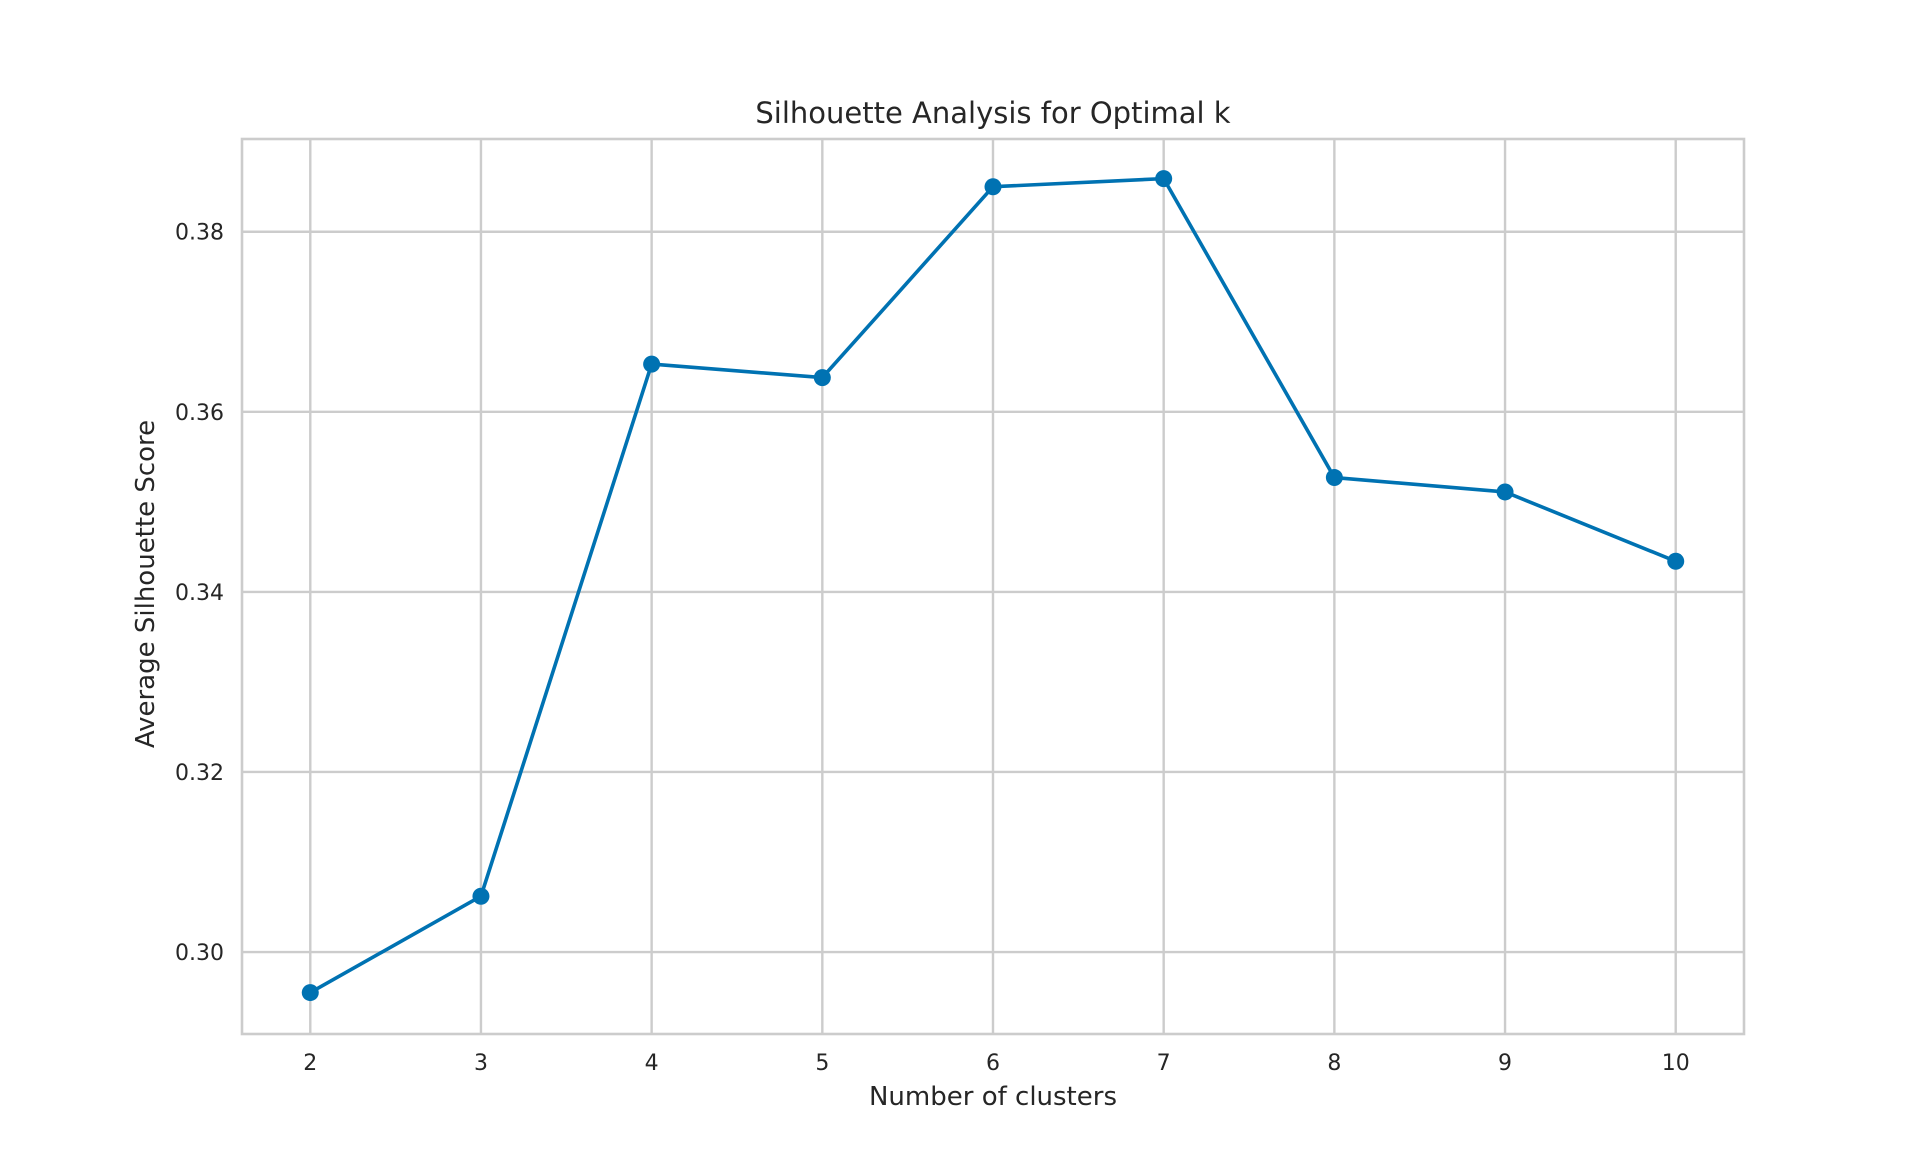 This screenshot has height=1152, width=1920. I want to click on x-axis-label: Number of clusters, so click(993, 1097).